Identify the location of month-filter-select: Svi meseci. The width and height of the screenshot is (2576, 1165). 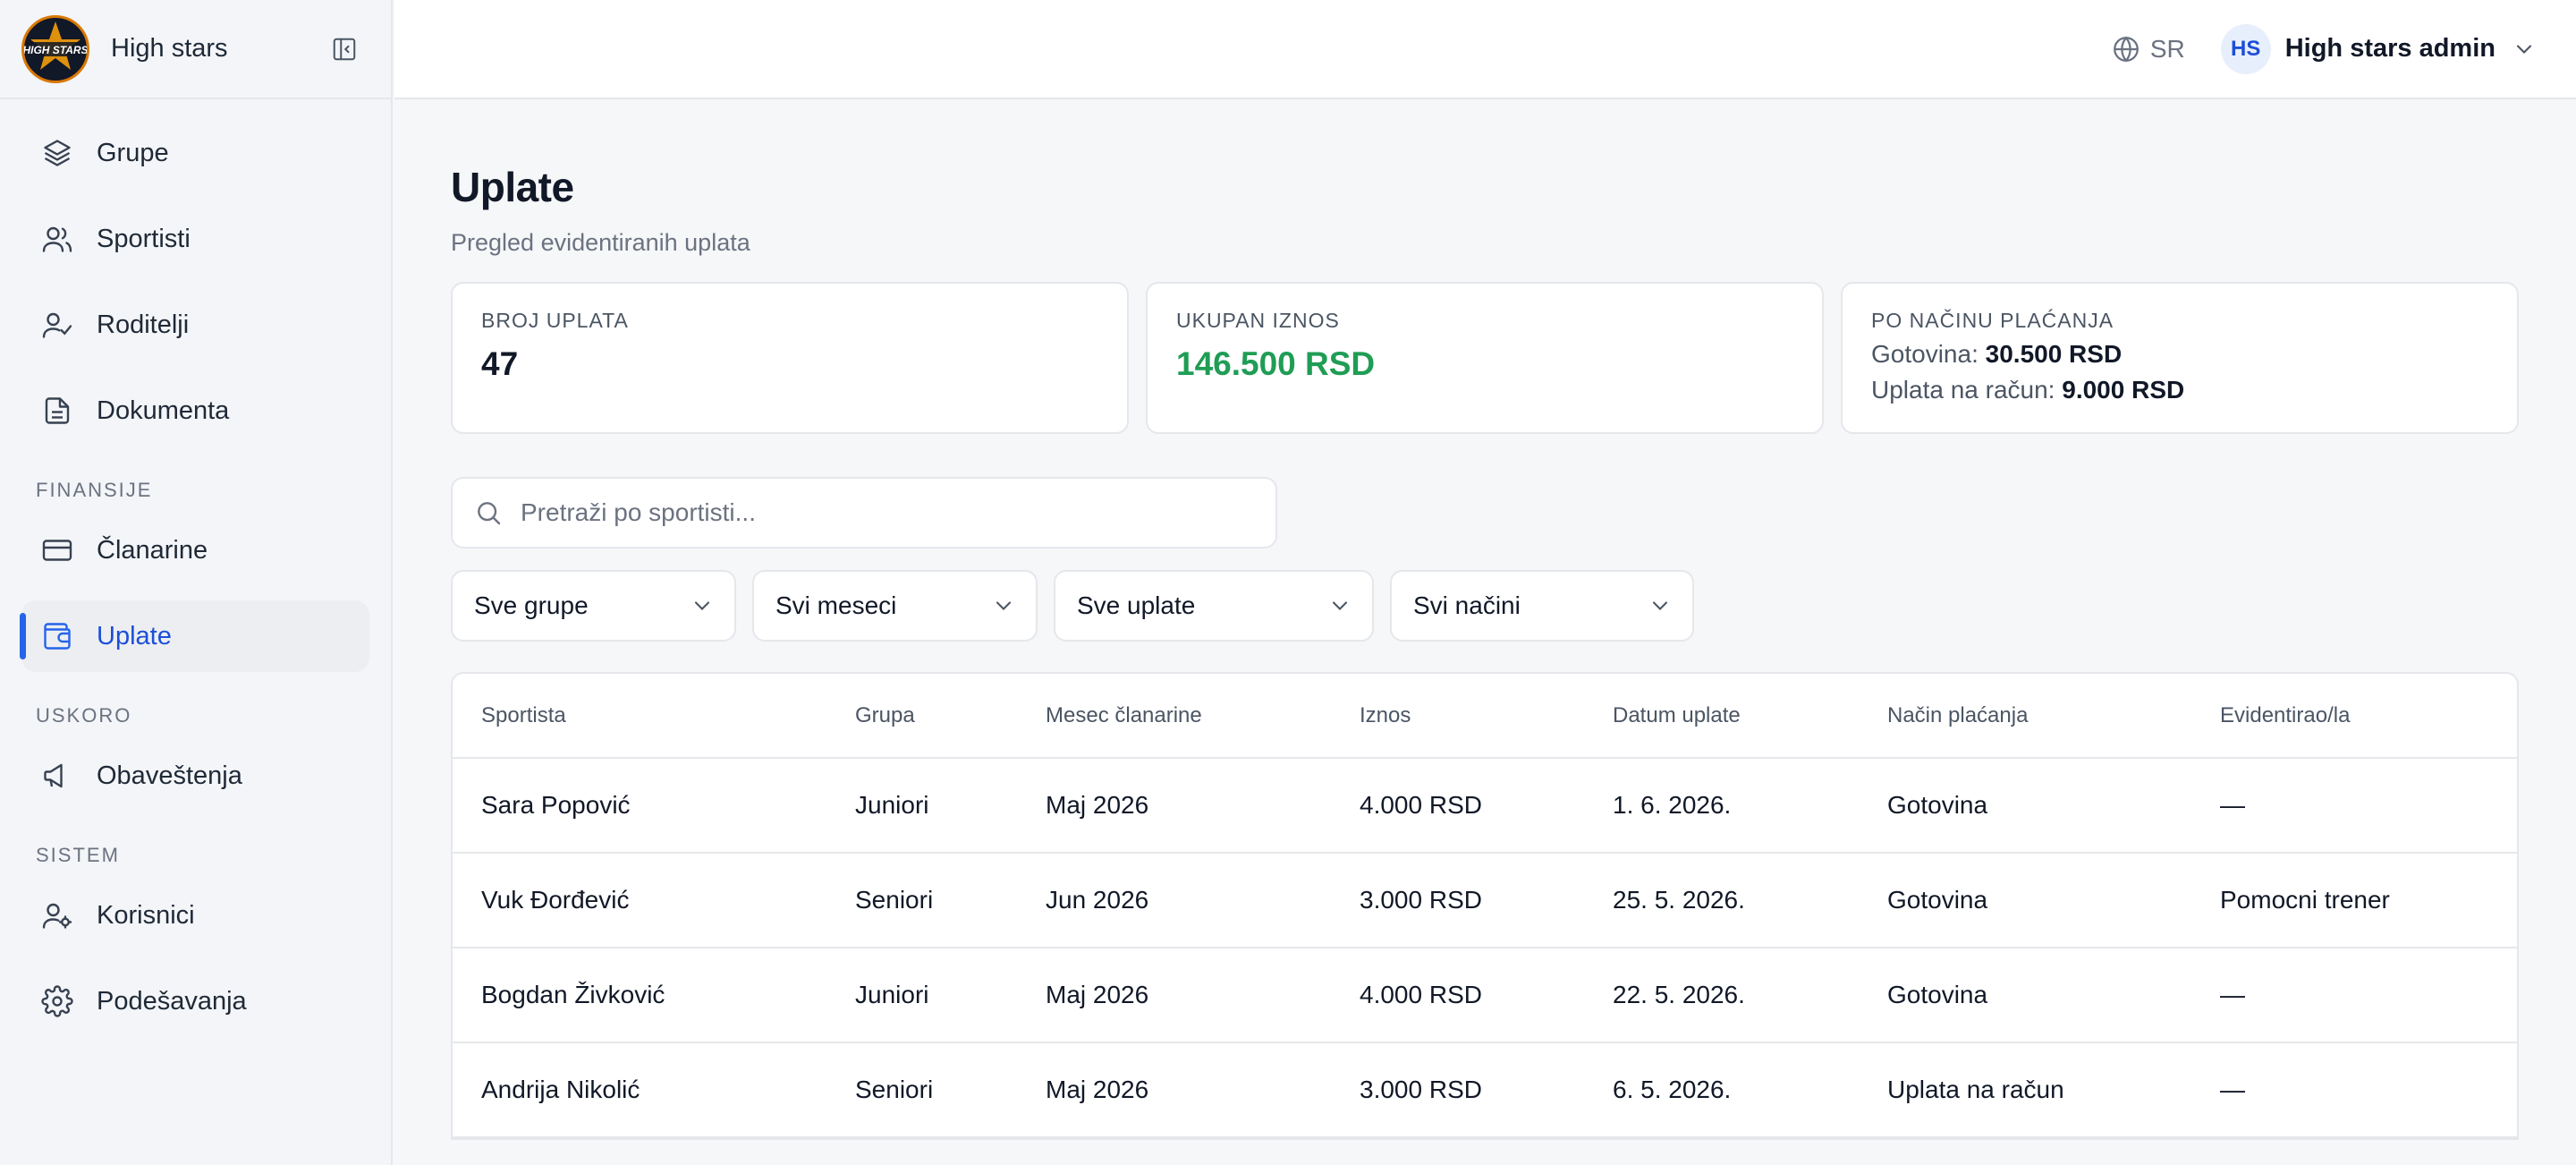
(895, 606).